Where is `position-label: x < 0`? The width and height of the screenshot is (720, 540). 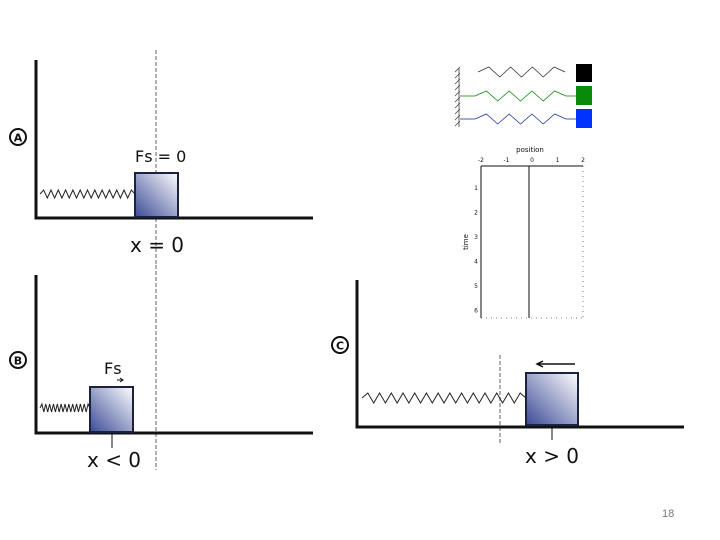
position-label: x < 0 is located at coordinates (114, 460).